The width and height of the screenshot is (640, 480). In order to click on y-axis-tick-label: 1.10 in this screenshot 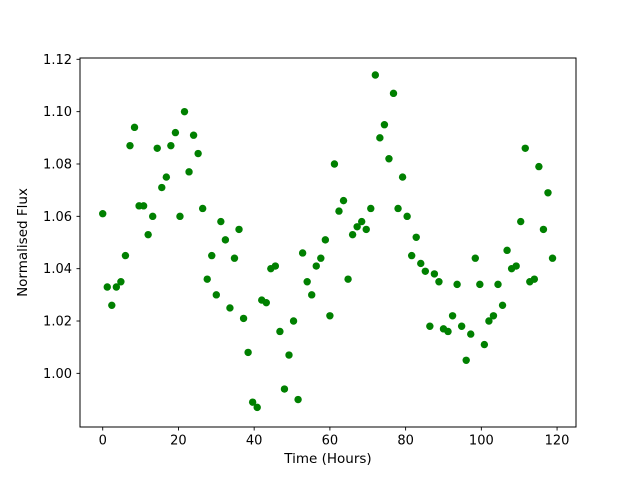, I will do `click(57, 112)`.